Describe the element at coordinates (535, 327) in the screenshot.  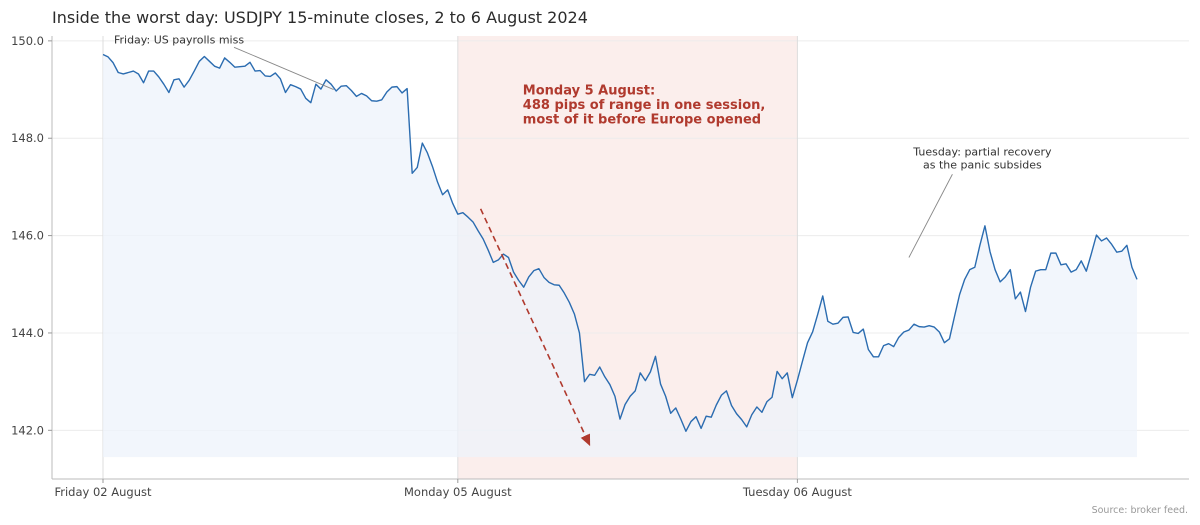
I see `trend-arrow` at that location.